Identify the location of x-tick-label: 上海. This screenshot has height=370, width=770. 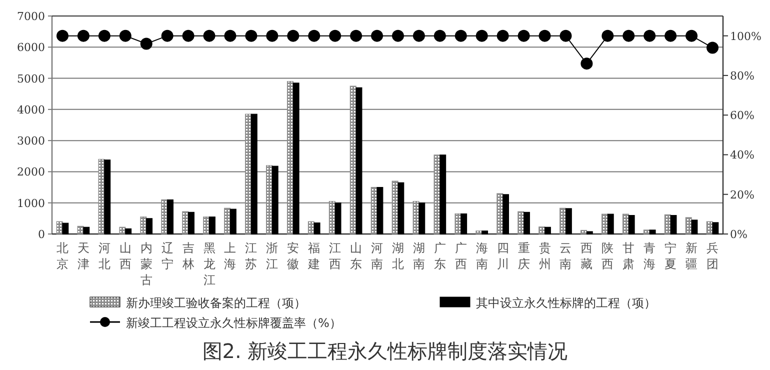
(230, 256).